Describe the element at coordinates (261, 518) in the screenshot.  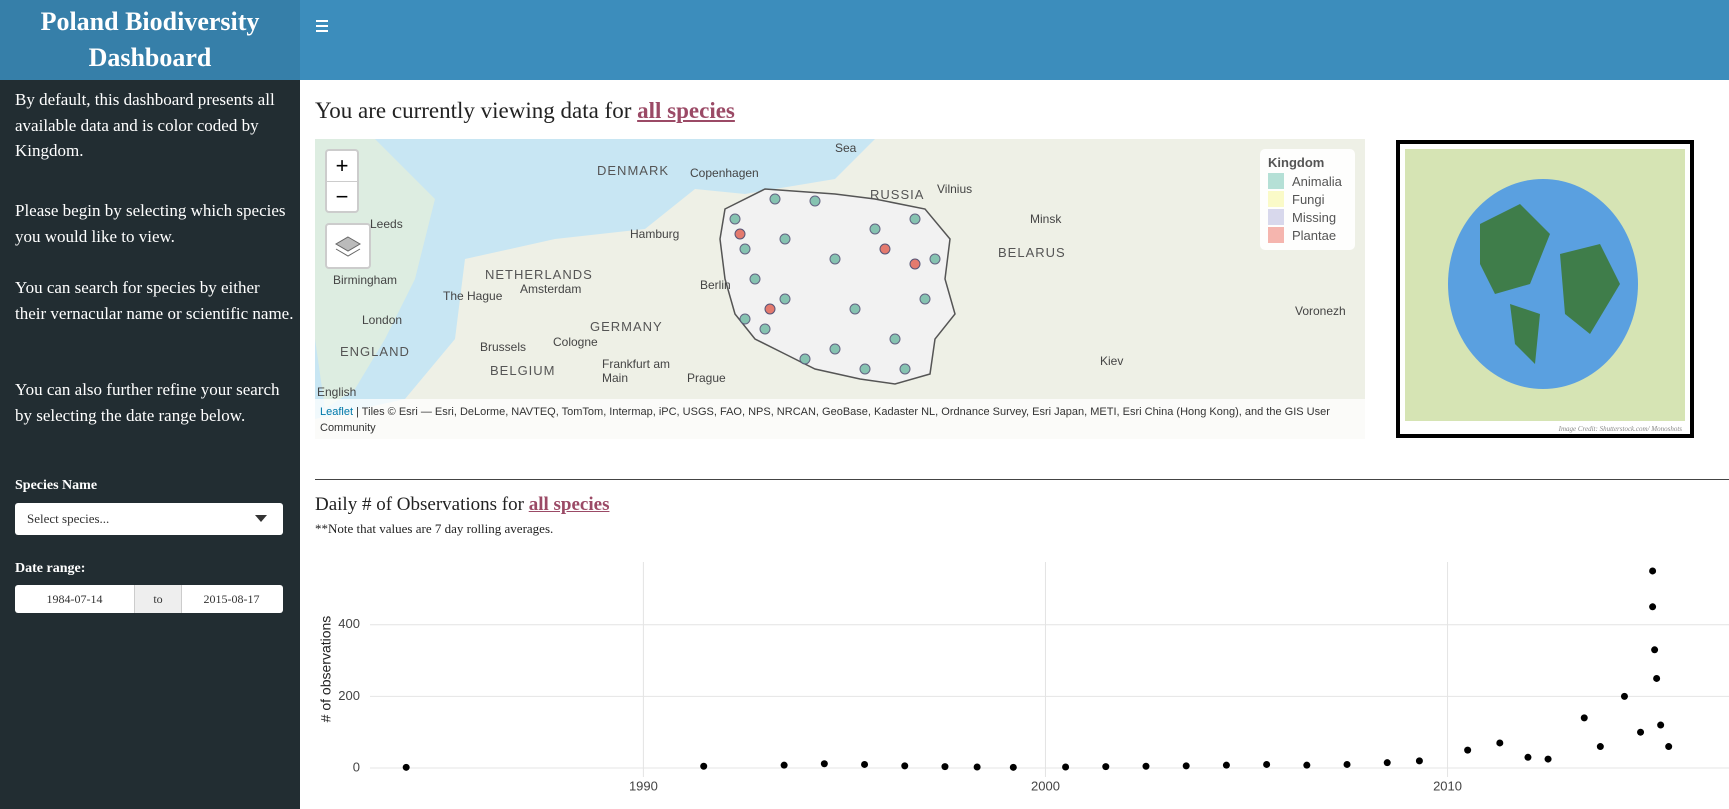
I see `dropdown-arrow` at that location.